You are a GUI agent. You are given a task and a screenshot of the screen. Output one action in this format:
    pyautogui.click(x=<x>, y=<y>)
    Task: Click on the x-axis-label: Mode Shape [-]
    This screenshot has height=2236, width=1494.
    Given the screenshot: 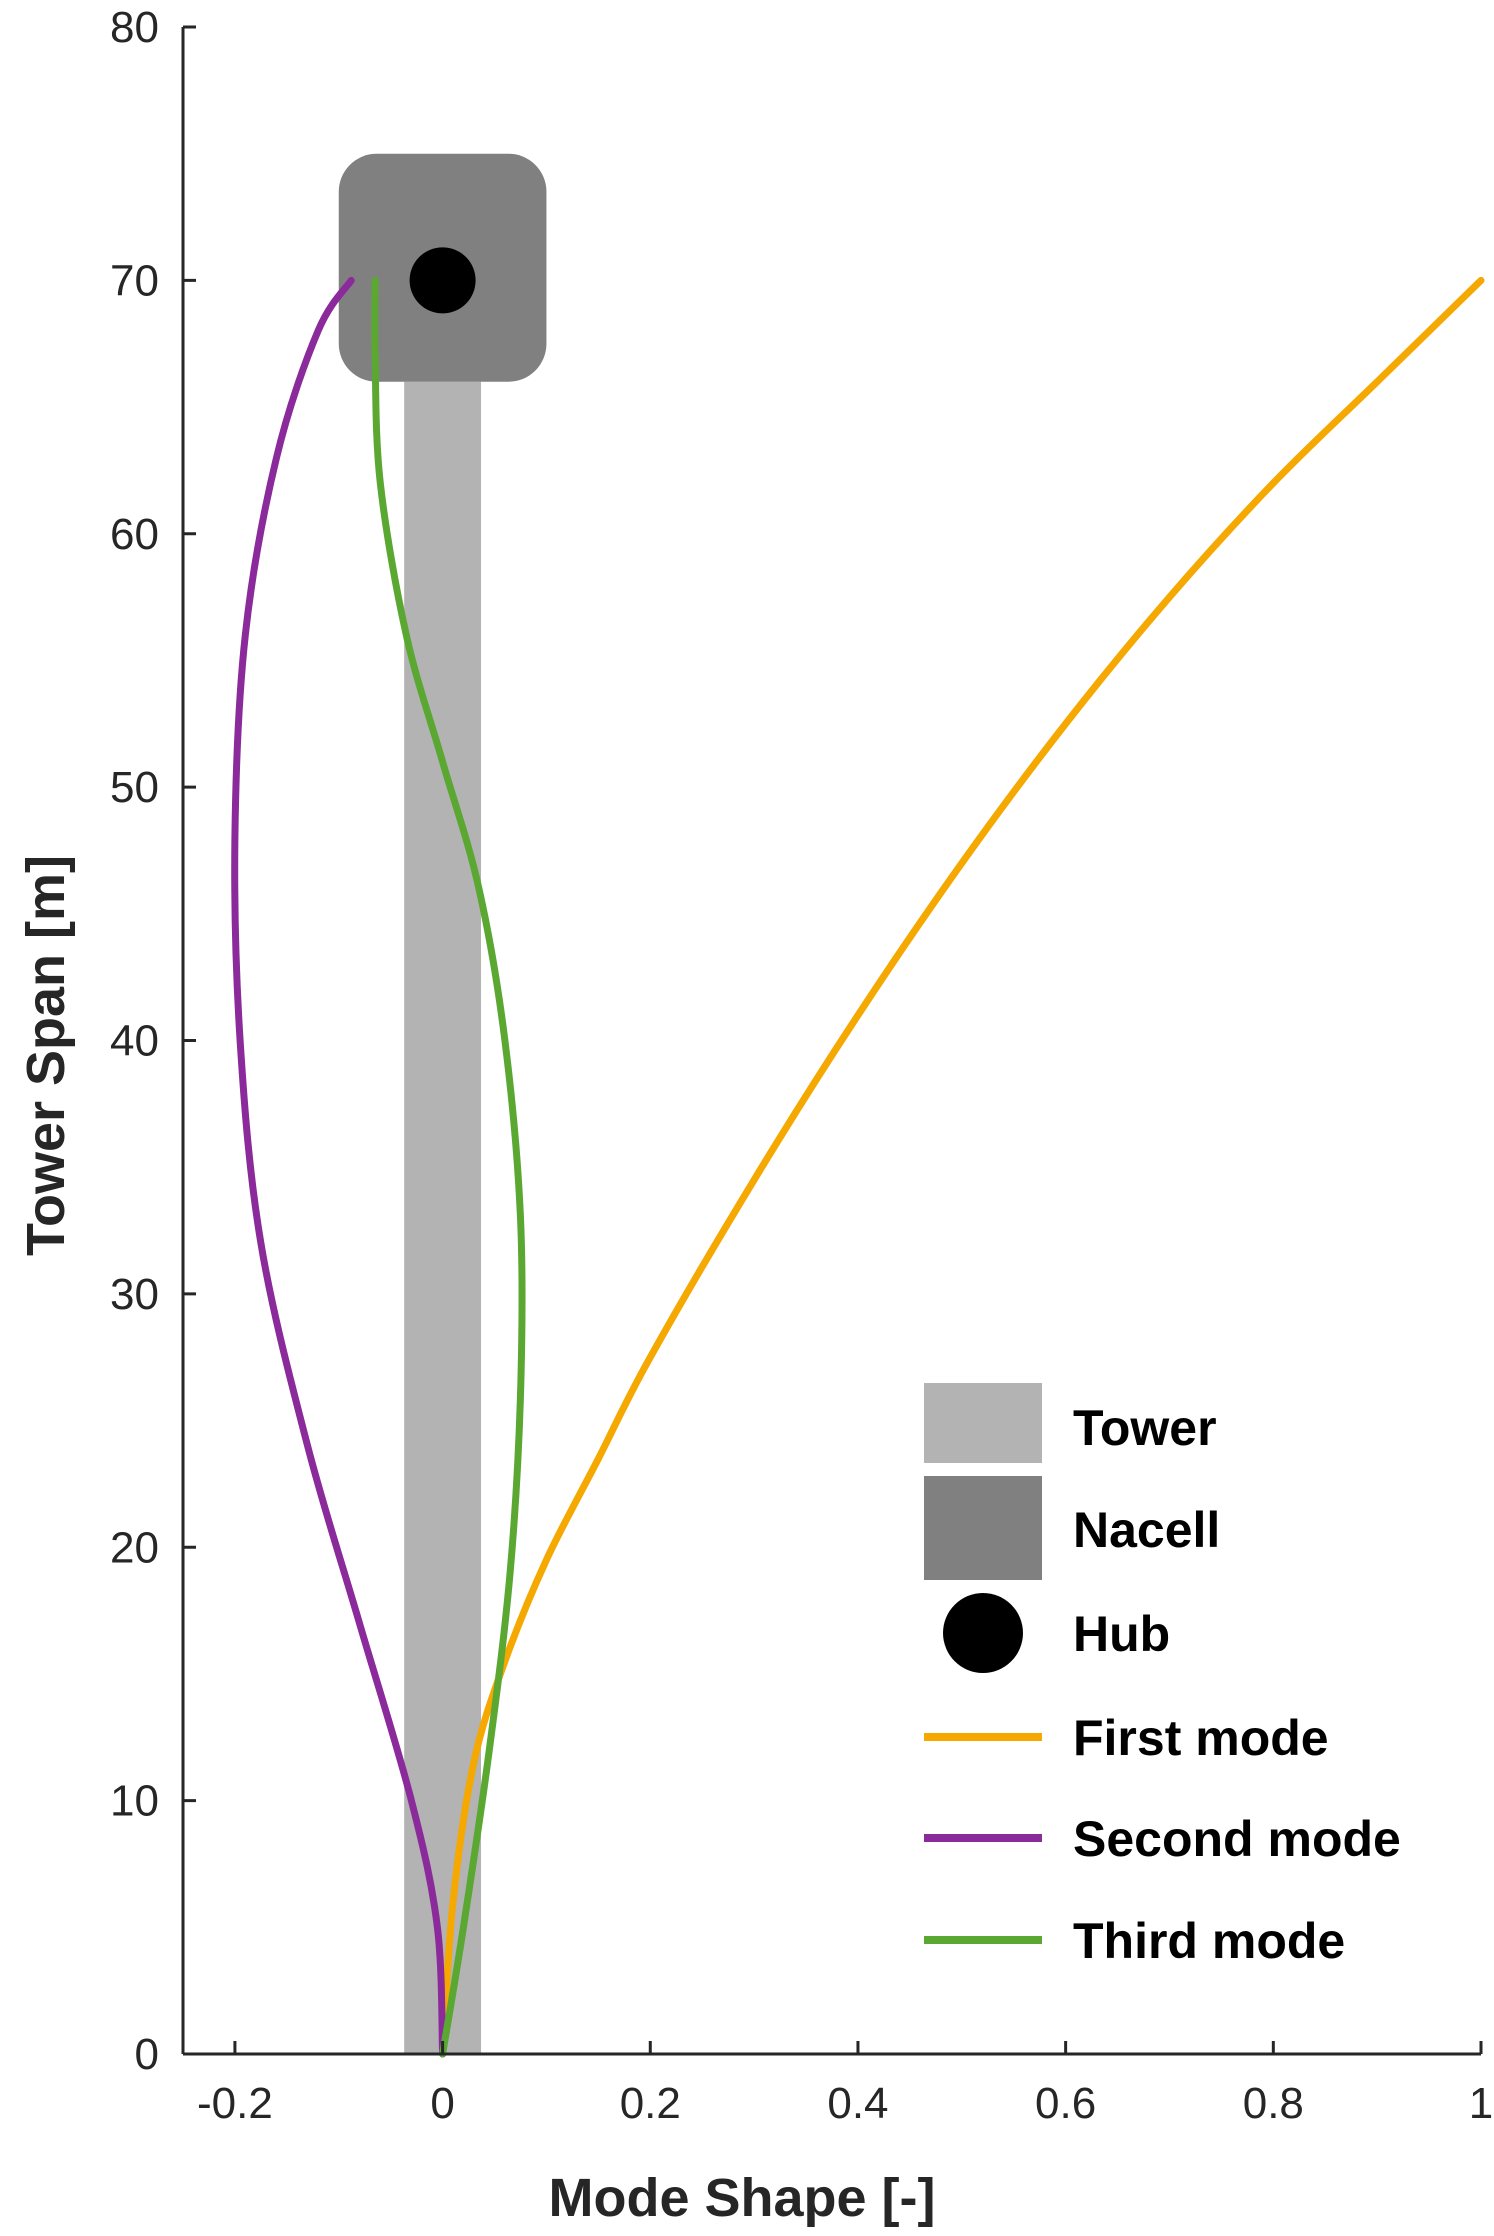 What is the action you would take?
    pyautogui.click(x=742, y=2198)
    